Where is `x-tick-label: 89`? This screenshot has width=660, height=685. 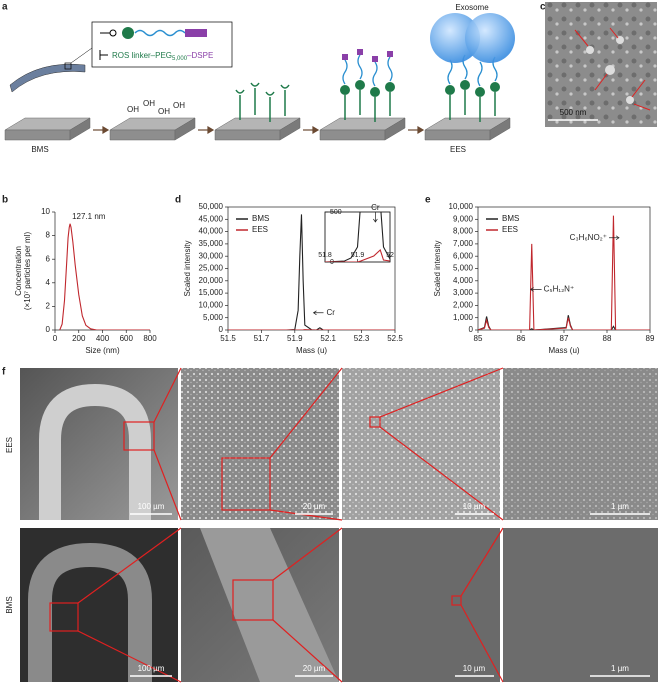 x-tick-label: 89 is located at coordinates (650, 338).